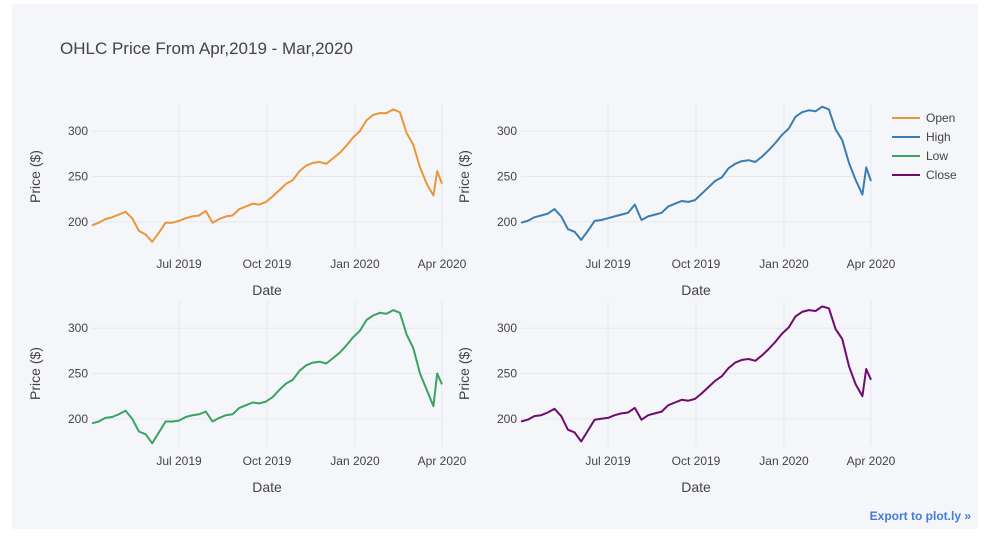 The height and width of the screenshot is (540, 990). I want to click on export-link: Export to plot.ly », so click(920, 516).